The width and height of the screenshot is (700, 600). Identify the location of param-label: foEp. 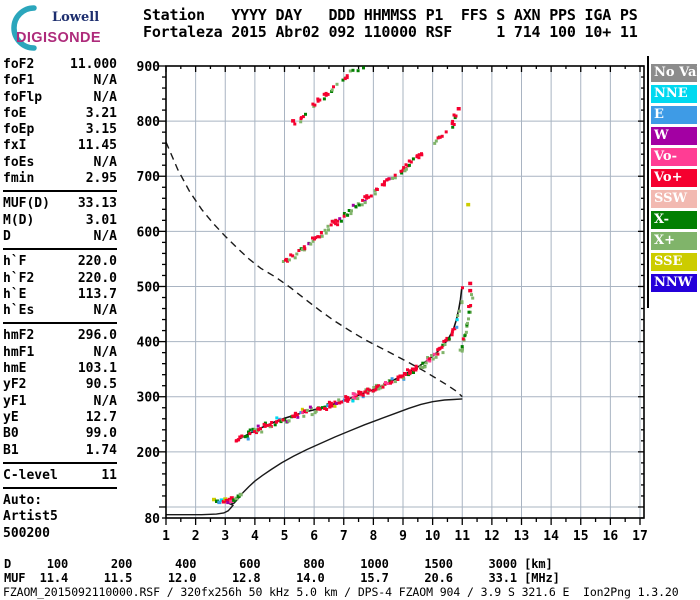
(19, 130).